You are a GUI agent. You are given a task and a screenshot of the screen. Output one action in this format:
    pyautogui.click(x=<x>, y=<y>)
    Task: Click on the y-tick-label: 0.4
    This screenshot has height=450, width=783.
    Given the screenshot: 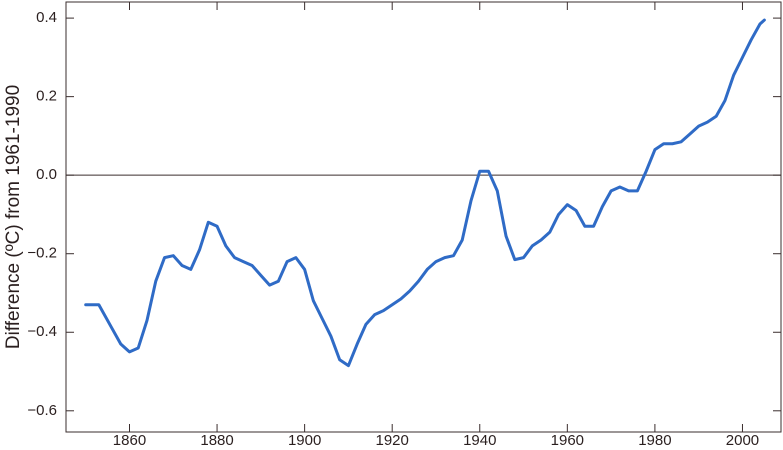 What is the action you would take?
    pyautogui.click(x=46, y=17)
    